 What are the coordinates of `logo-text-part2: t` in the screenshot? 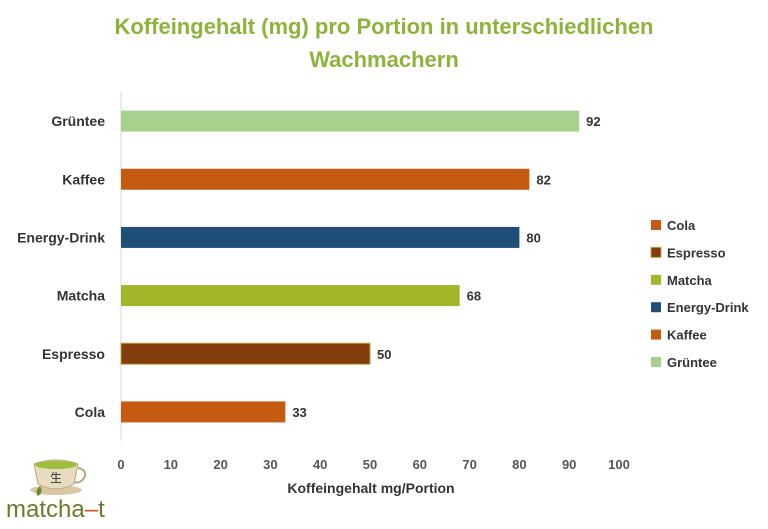 It's located at (101, 509).